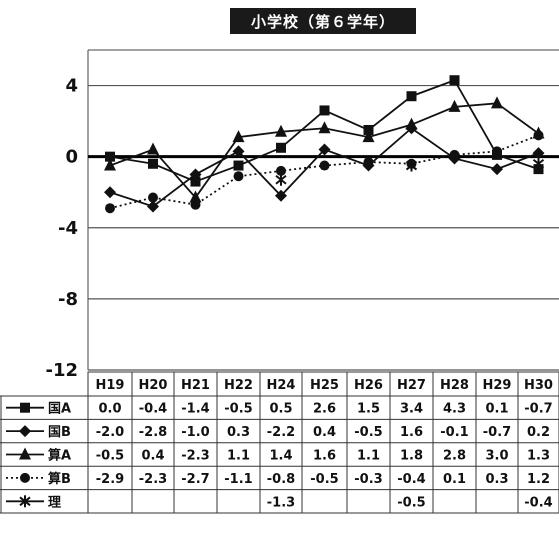 This screenshot has height=558, width=559. What do you see at coordinates (281, 432) in the screenshot?
I see `data-label: -2.2` at bounding box center [281, 432].